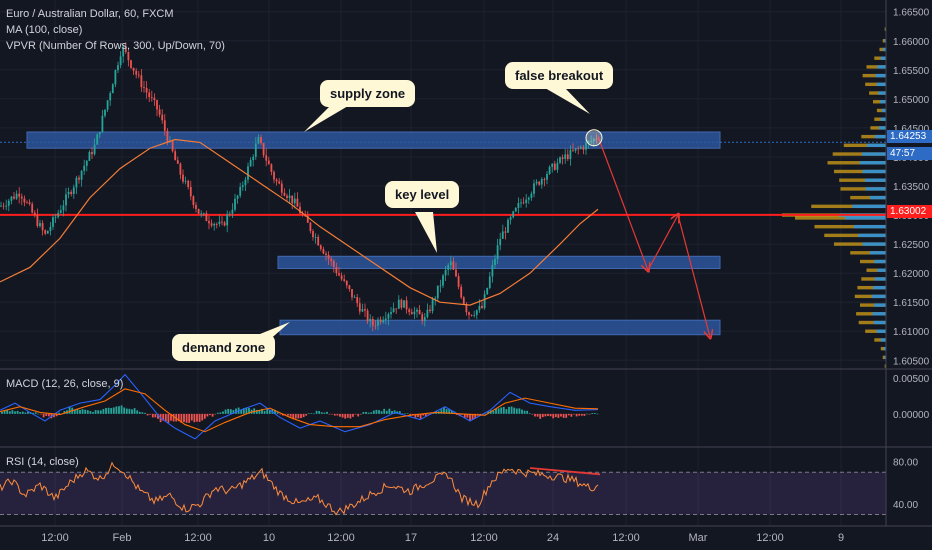 This screenshot has height=550, width=932. Describe the element at coordinates (559, 75) in the screenshot. I see `false-breakout-callout: false breakout` at that location.